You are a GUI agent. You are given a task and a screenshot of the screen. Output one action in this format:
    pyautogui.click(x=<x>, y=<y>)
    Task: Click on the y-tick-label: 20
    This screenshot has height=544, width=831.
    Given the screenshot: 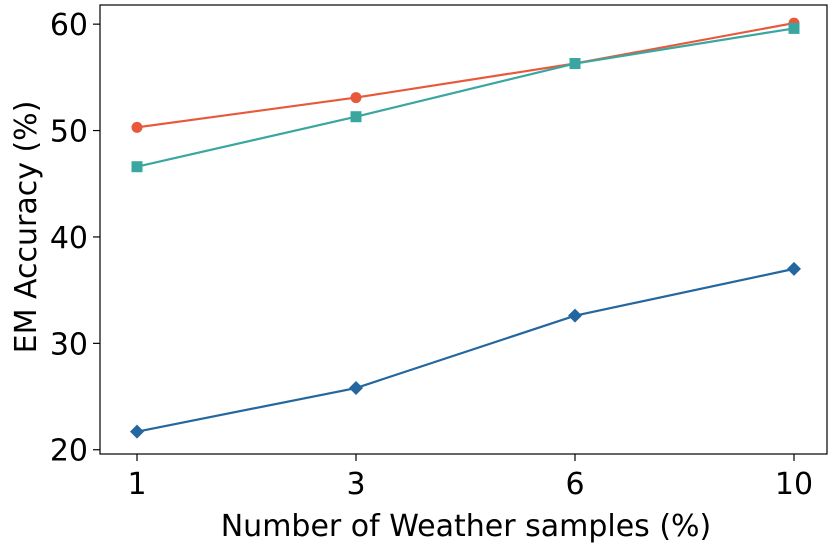 What is the action you would take?
    pyautogui.click(x=69, y=451)
    